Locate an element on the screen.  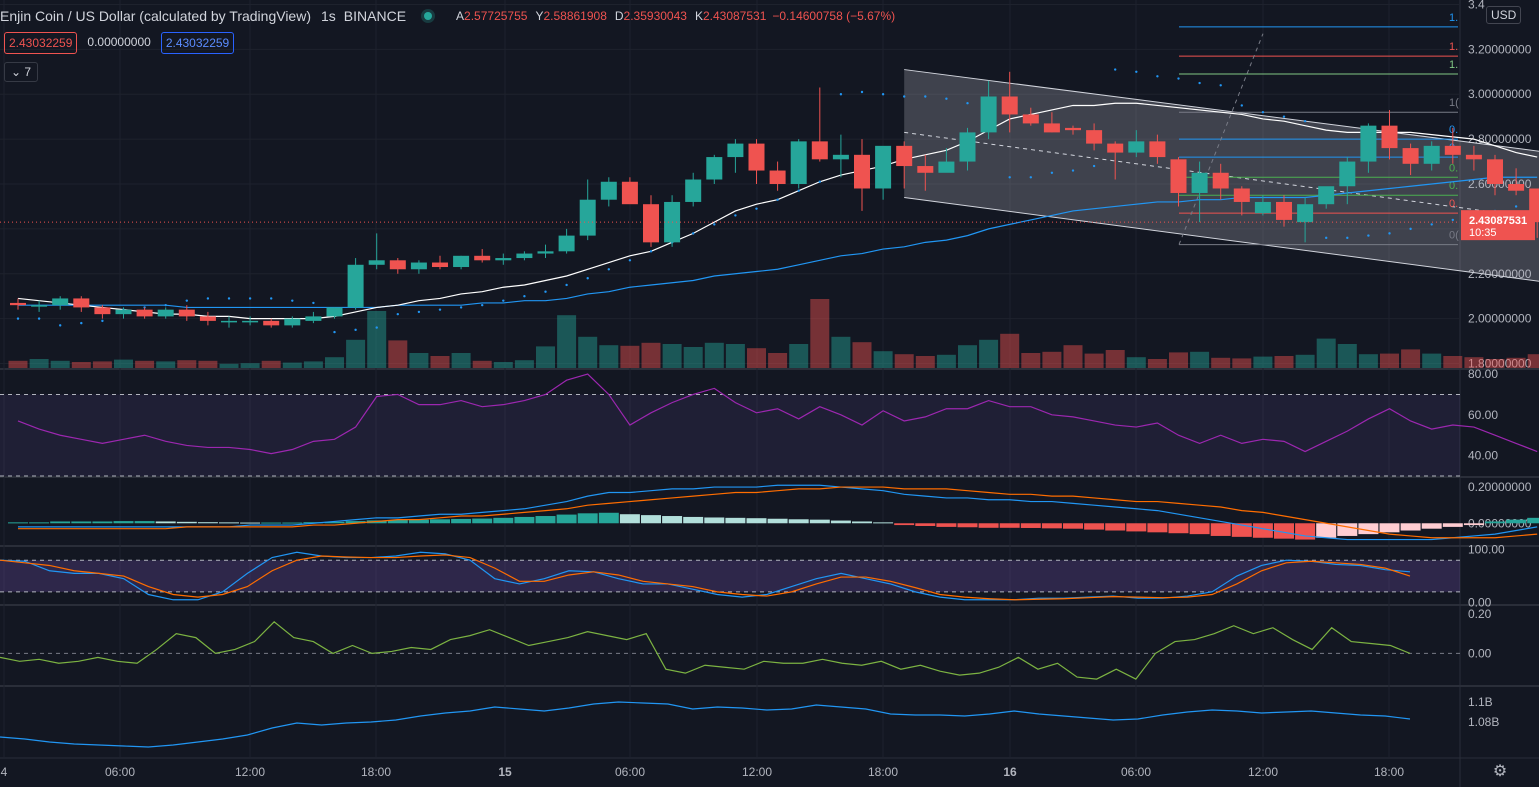
volume-line-axis-tick: 1.08B is located at coordinates (1483, 722).